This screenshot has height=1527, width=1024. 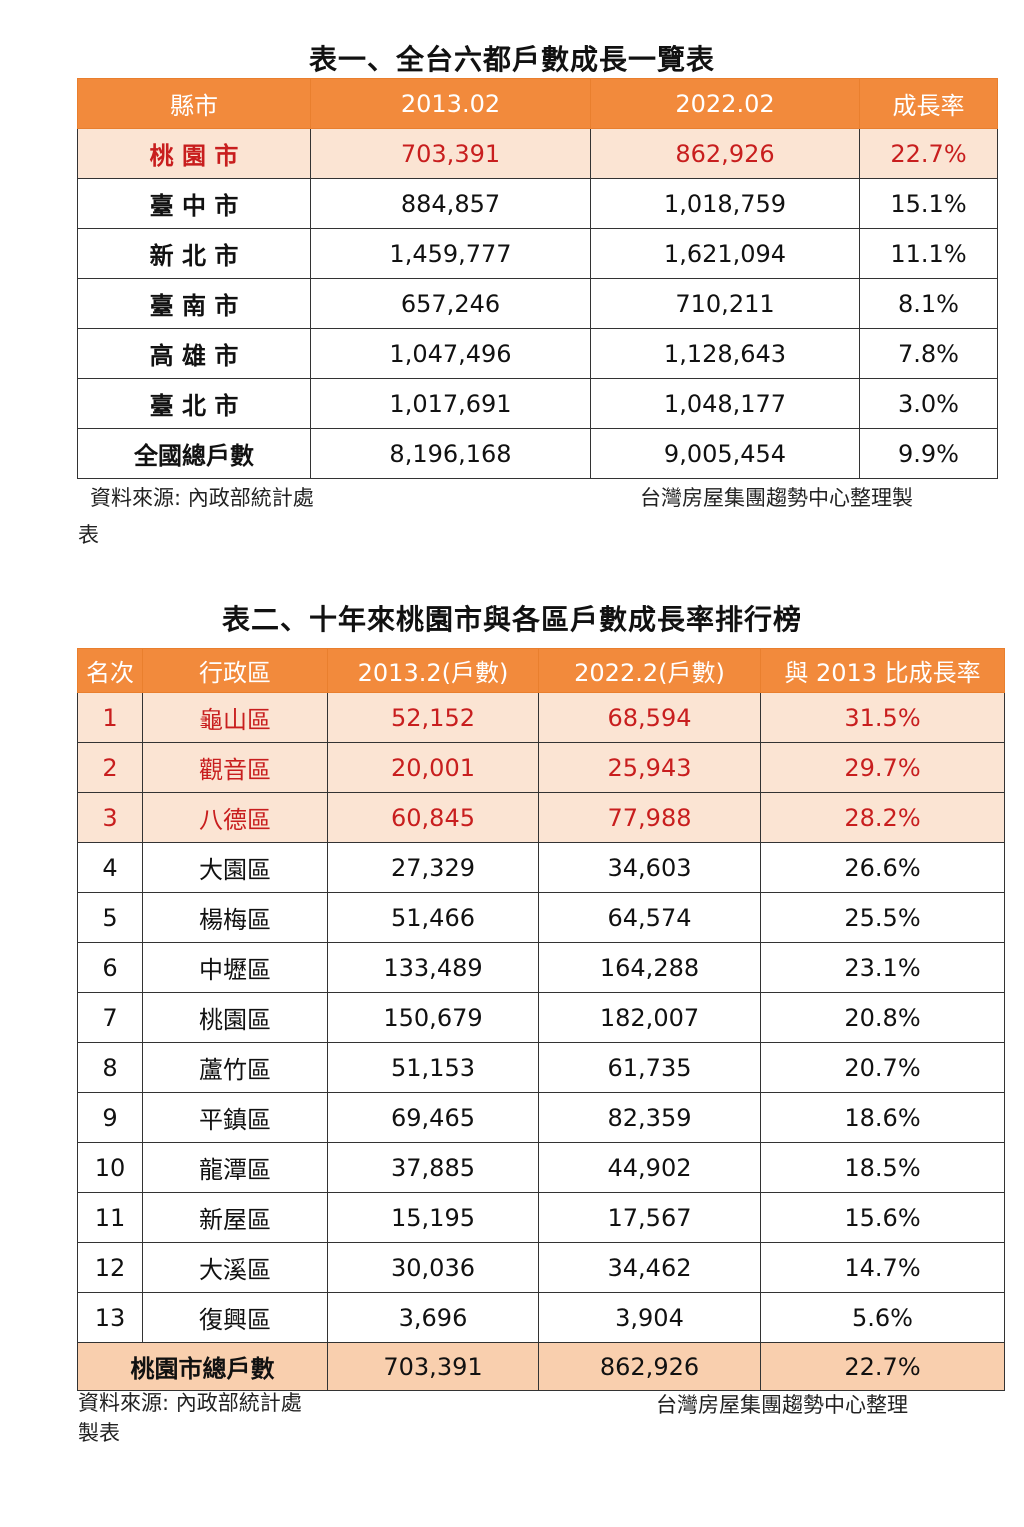 I want to click on district-name: 復興區, so click(x=235, y=1317).